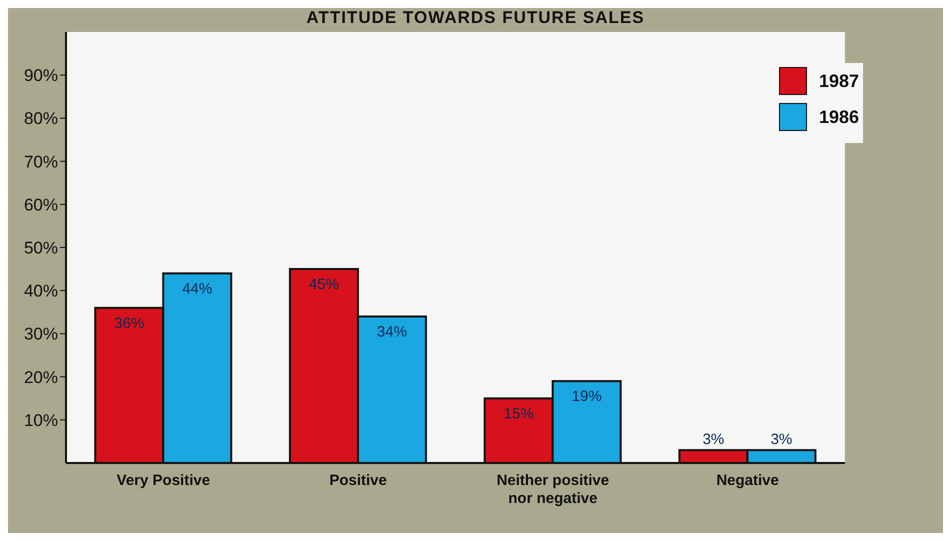 This screenshot has width=951, height=541. I want to click on text: 44%, so click(197, 289).